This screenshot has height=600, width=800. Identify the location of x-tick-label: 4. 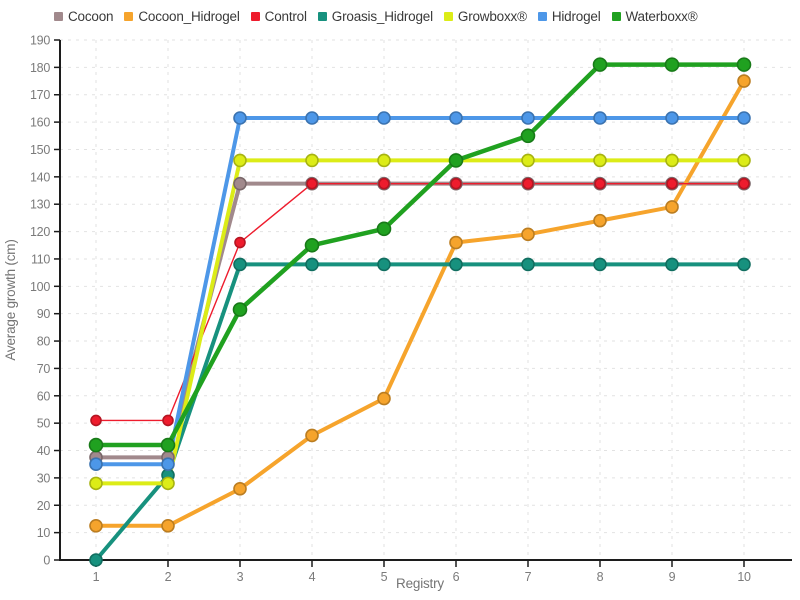
(312, 577).